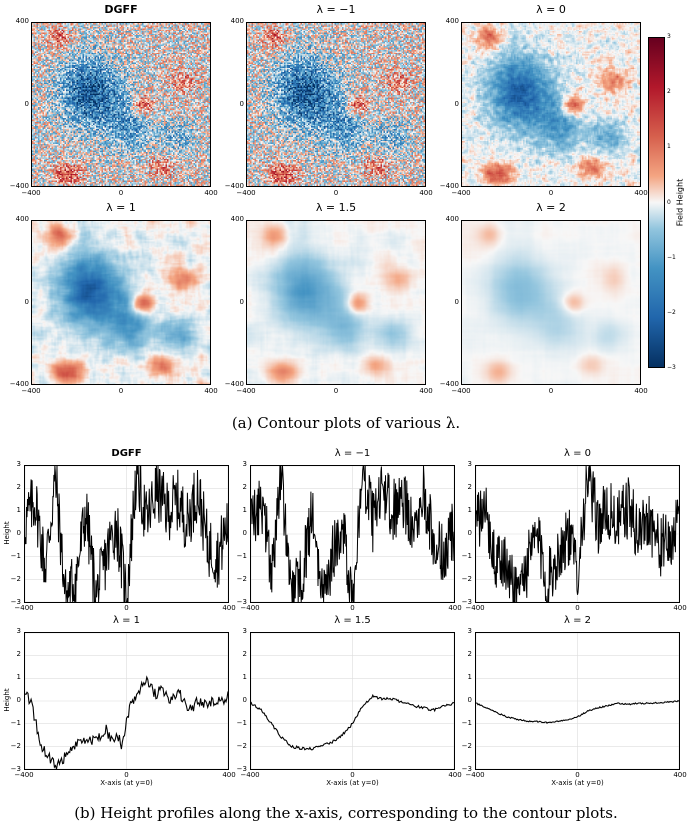  I want to click on colorbar-tick: 0, so click(669, 202).